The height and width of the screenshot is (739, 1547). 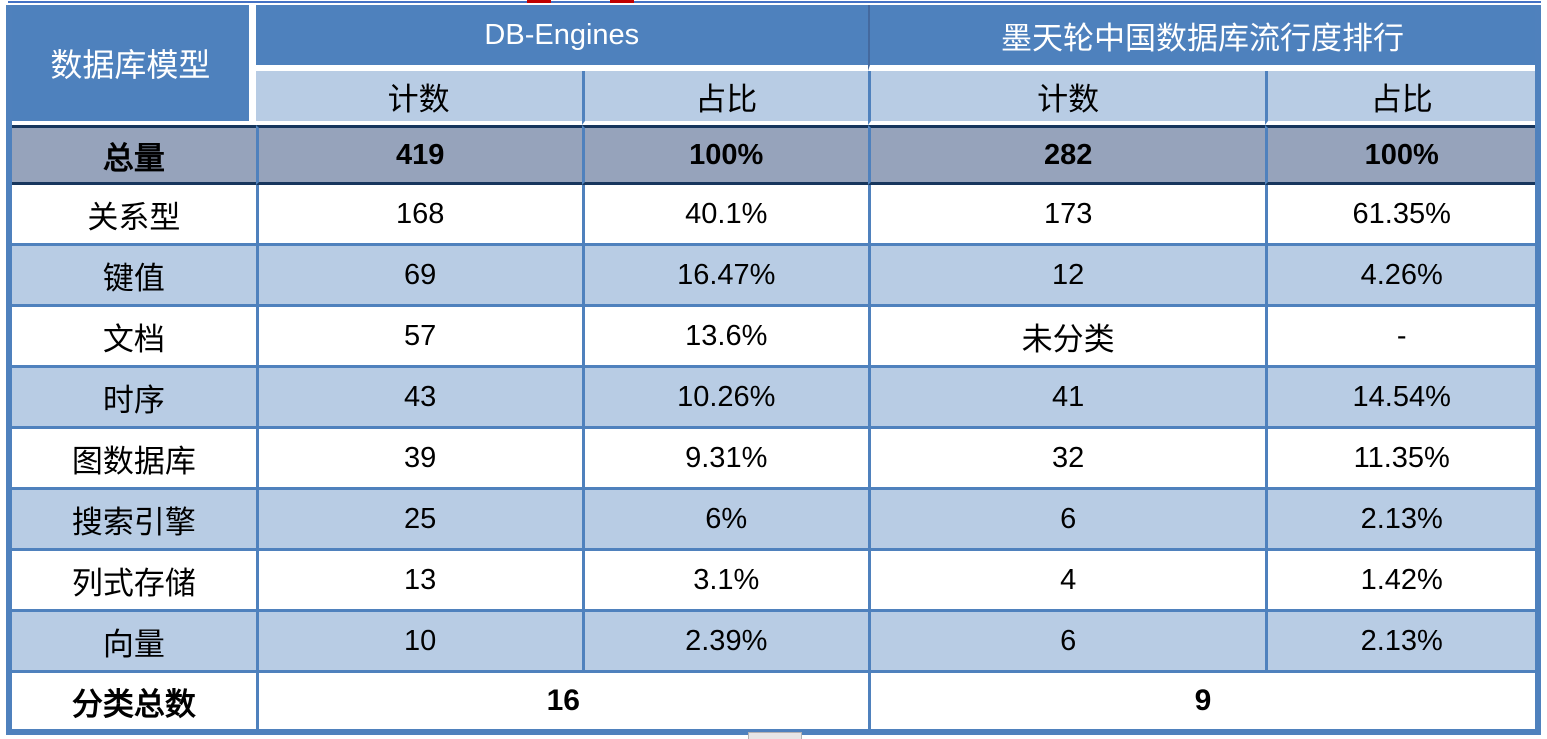 I want to click on table-row: 时序 43 10.26% 41 14.54%, so click(x=773, y=398).